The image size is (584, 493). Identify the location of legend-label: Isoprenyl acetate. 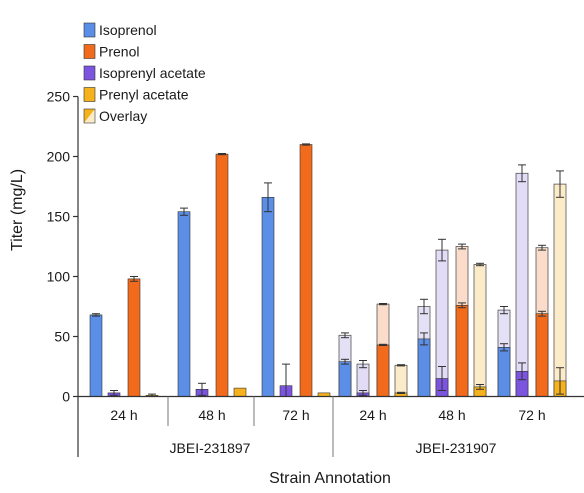
(152, 73).